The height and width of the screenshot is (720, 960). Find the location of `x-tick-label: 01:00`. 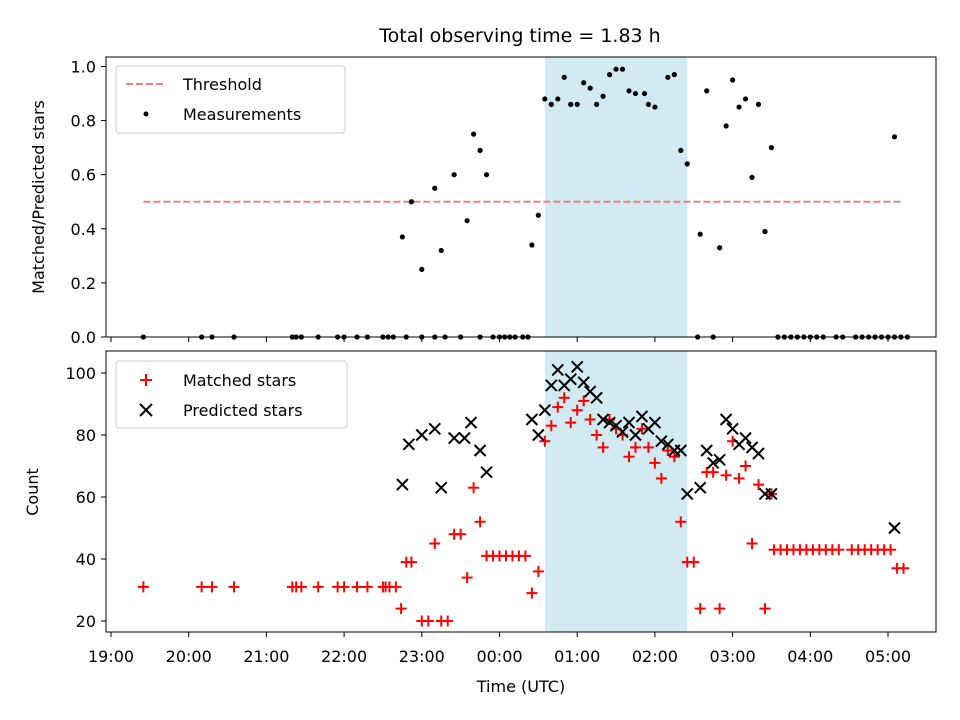

x-tick-label: 01:00 is located at coordinates (577, 656).